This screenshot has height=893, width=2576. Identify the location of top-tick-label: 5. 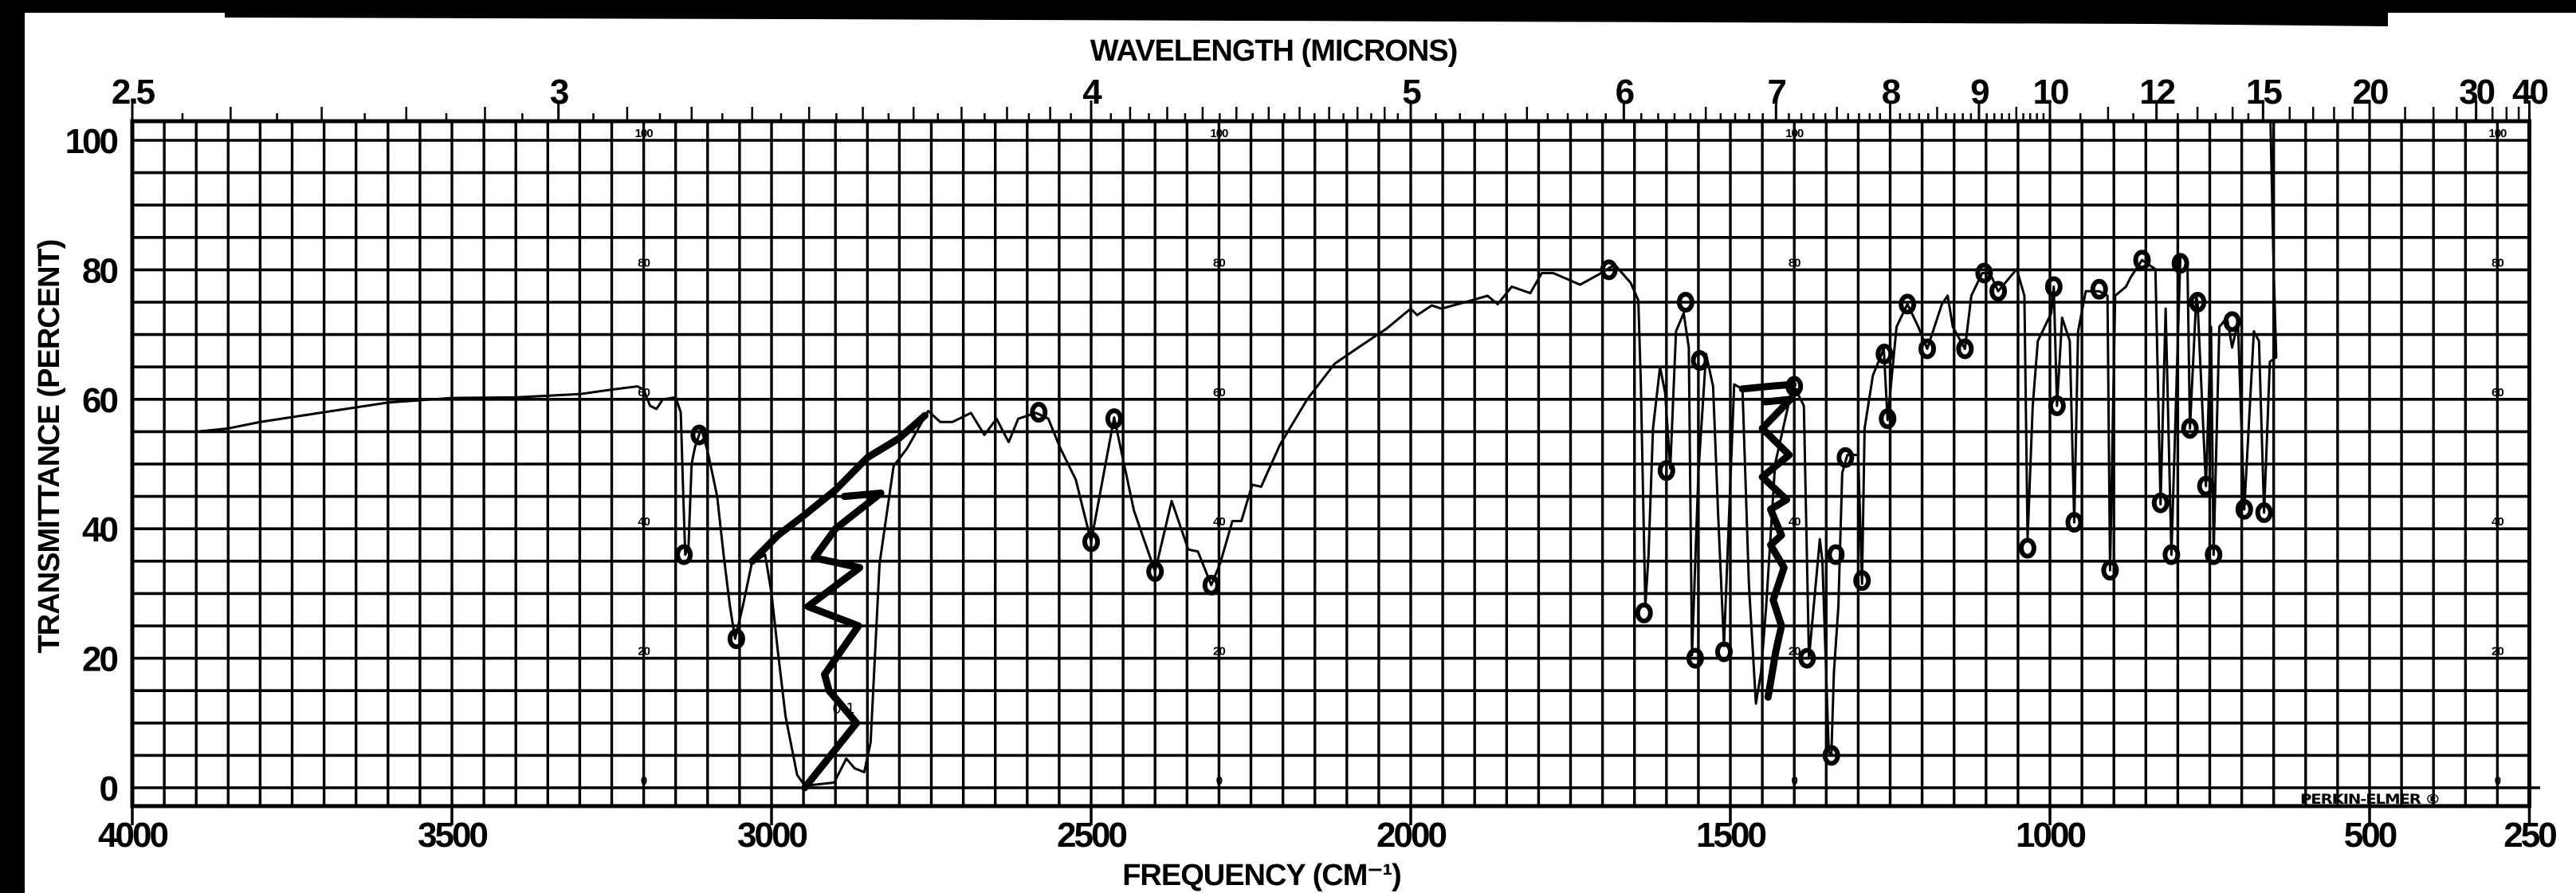
(1411, 93).